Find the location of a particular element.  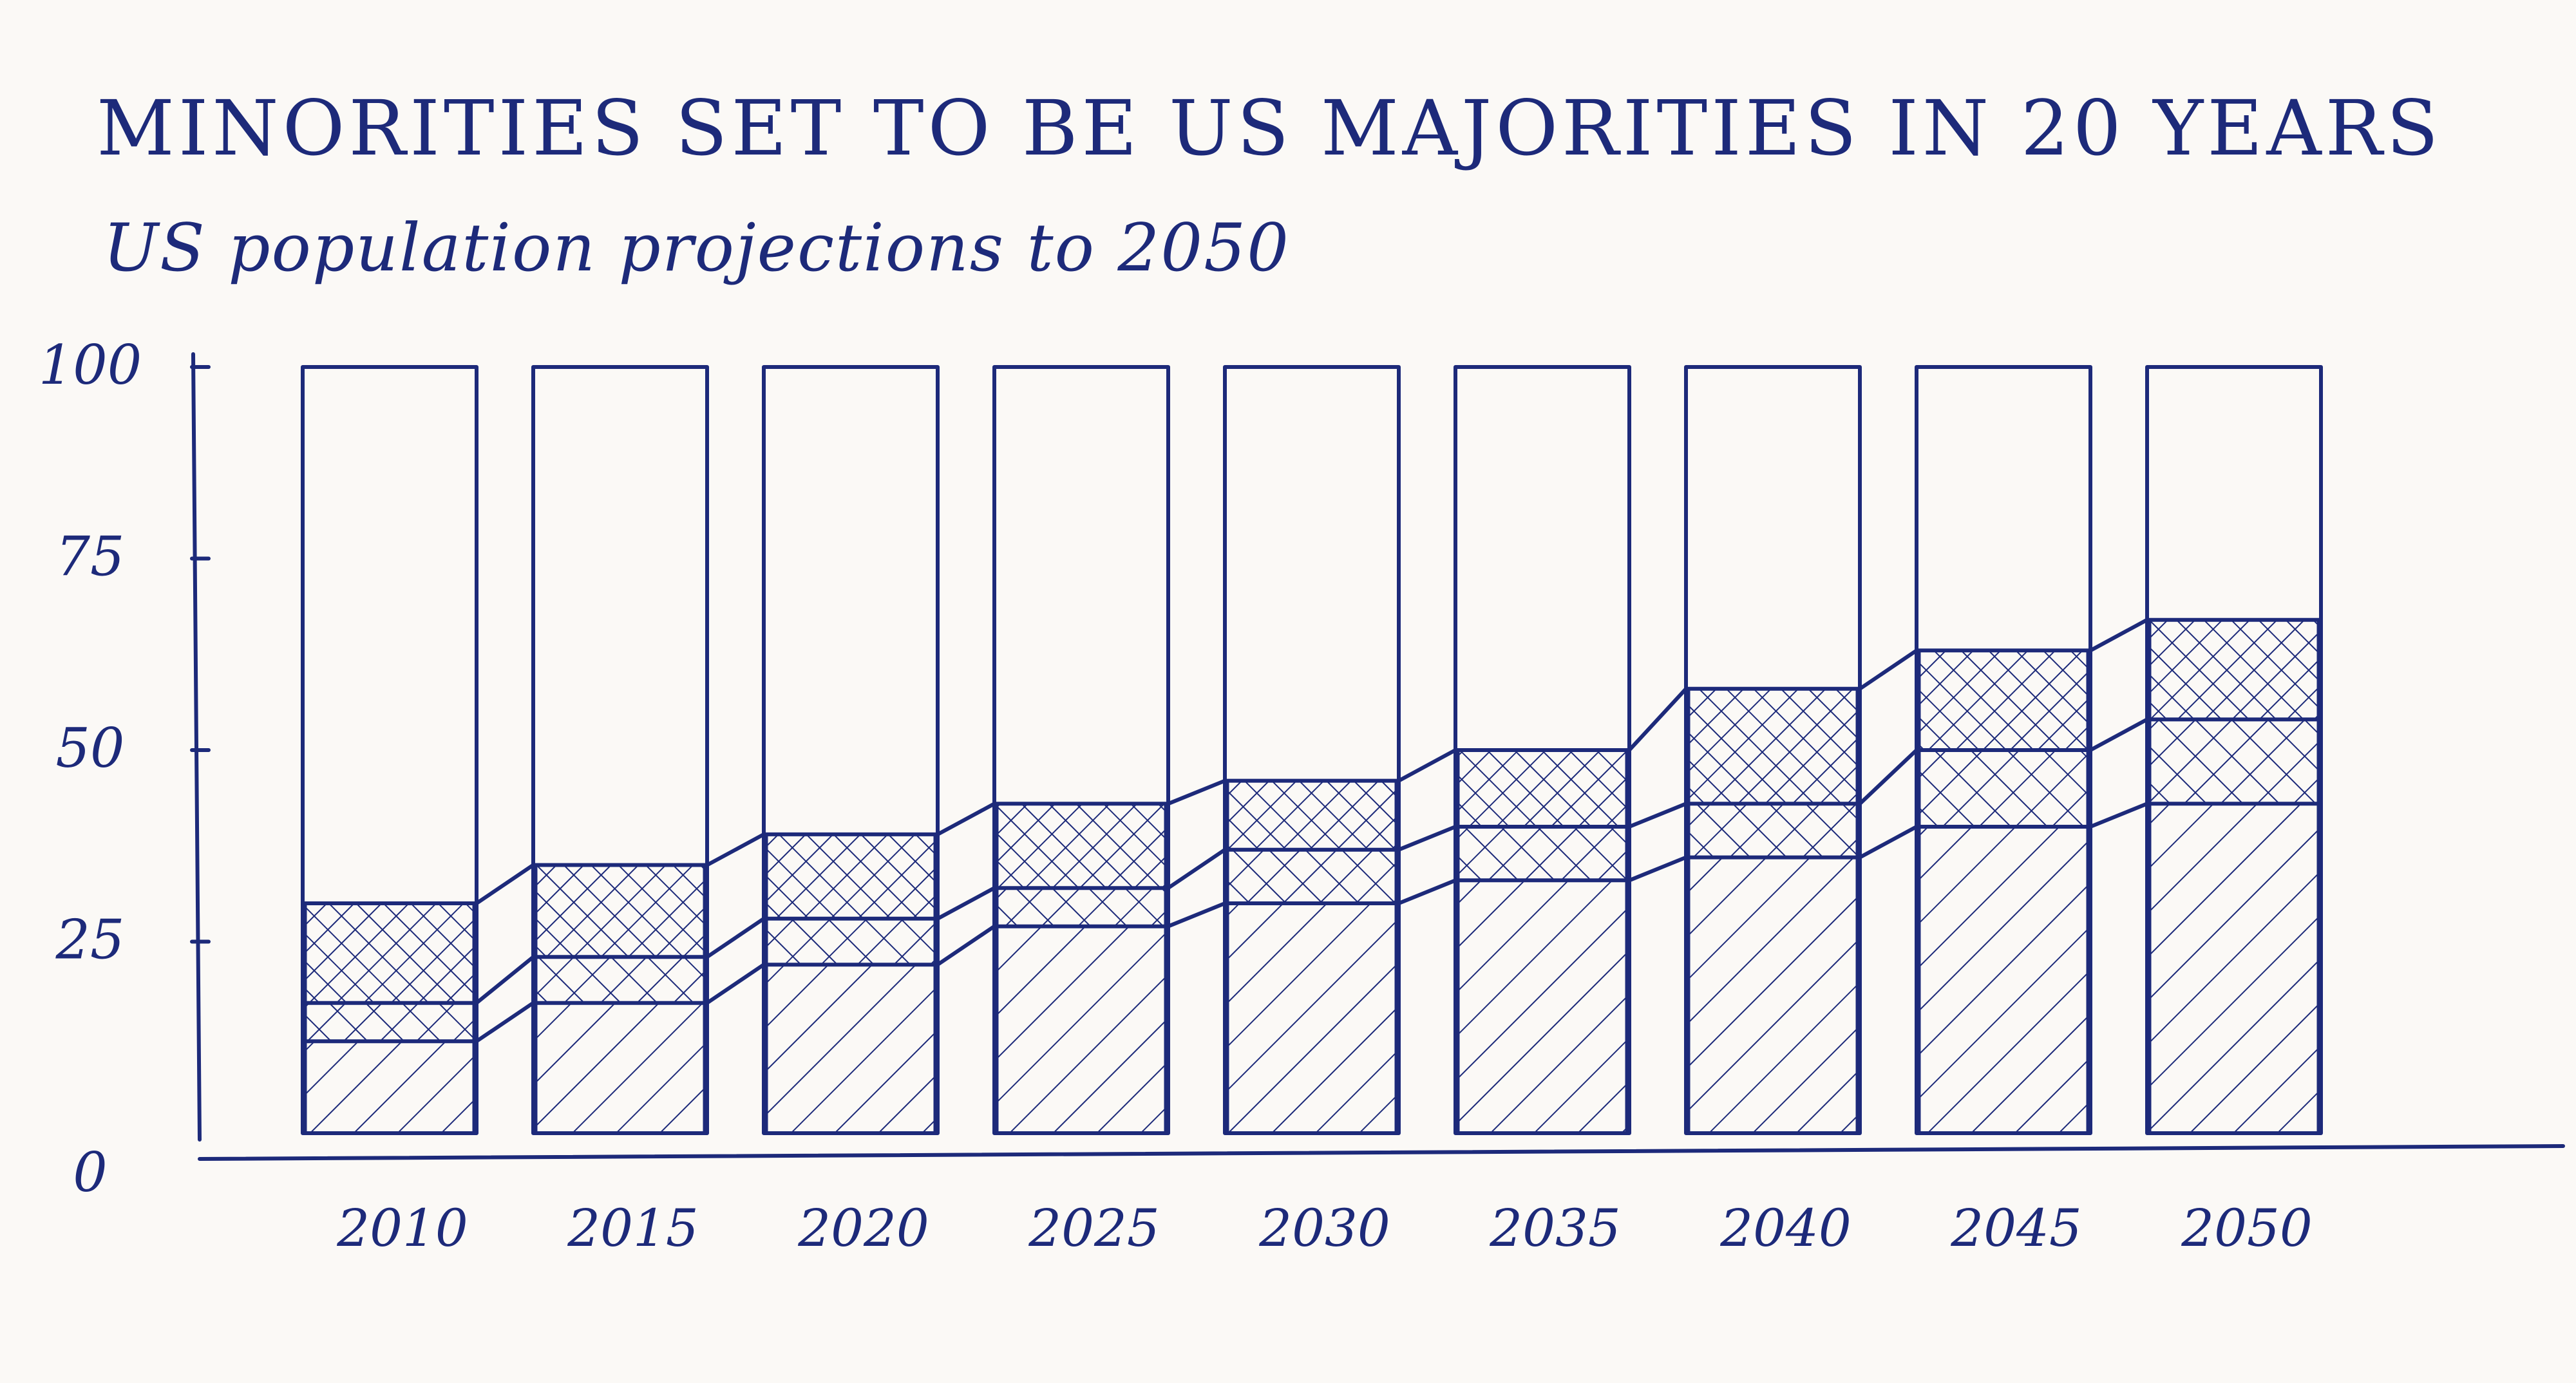

bar-segment-2015-s2 is located at coordinates (620, 980).